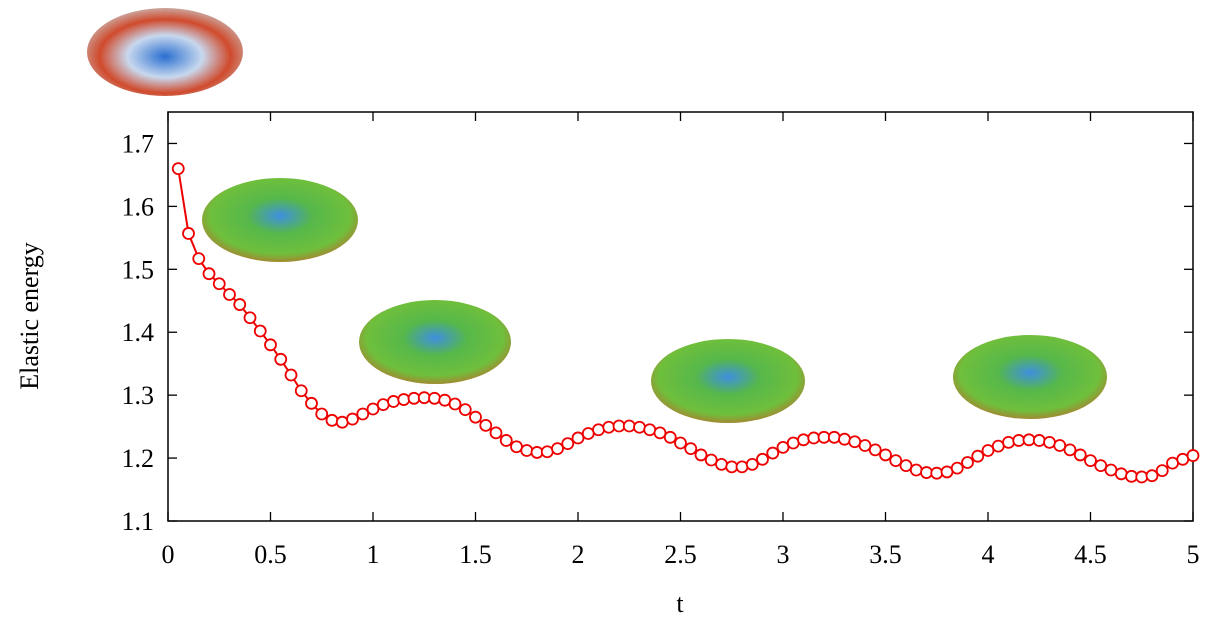 This screenshot has height=628, width=1208. Describe the element at coordinates (270, 554) in the screenshot. I see `x-tick-label: 0.5` at that location.